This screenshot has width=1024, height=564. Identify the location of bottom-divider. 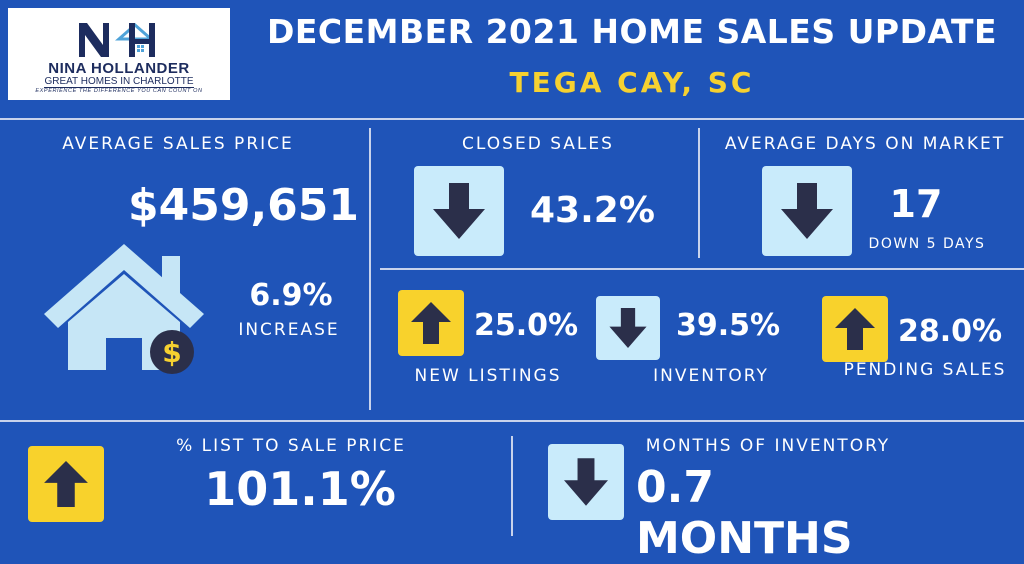
(512, 421).